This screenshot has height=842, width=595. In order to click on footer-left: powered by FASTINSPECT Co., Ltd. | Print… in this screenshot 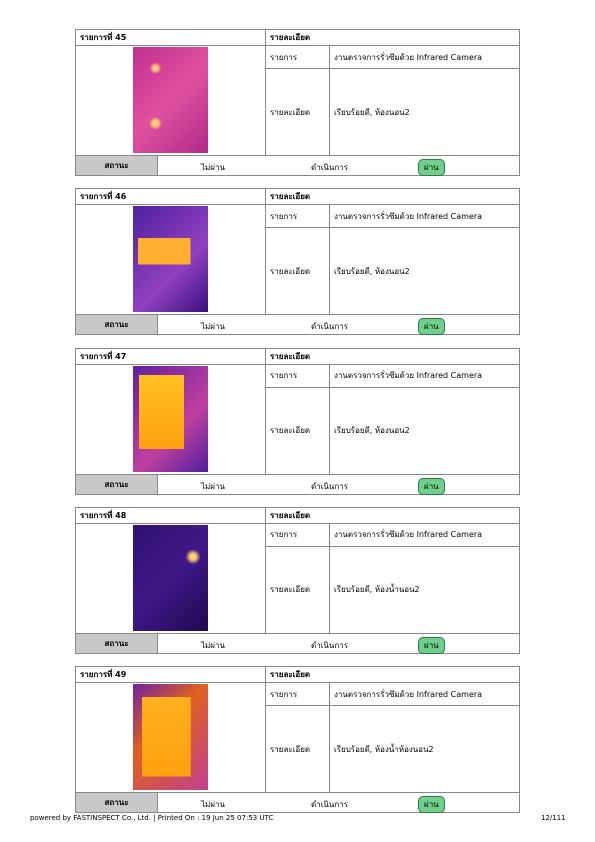, I will do `click(152, 818)`.